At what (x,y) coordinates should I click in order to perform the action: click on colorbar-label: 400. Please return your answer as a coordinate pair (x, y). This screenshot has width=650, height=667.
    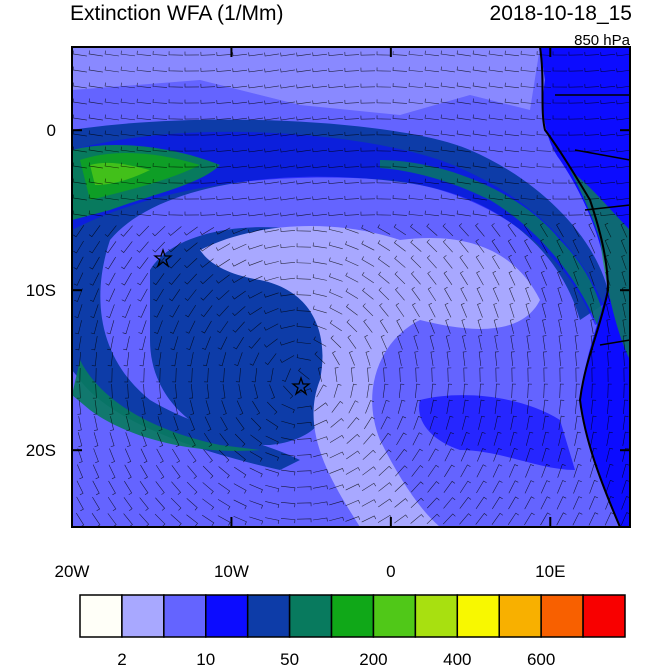
    Looking at the image, I should click on (457, 658).